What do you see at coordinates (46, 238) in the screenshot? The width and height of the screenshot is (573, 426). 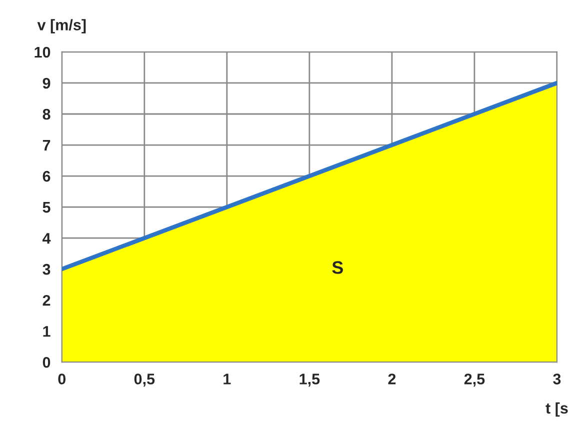 I see `y-tick-label: 4` at bounding box center [46, 238].